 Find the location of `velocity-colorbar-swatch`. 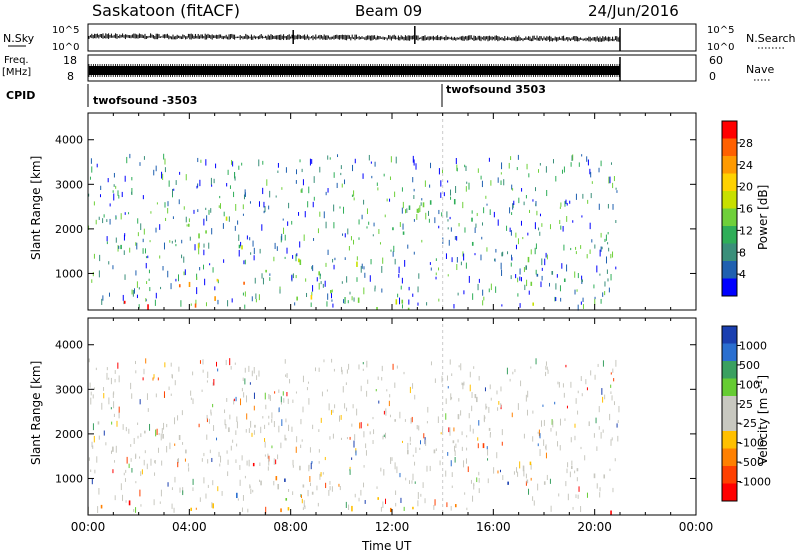

velocity-colorbar-swatch is located at coordinates (729, 387).